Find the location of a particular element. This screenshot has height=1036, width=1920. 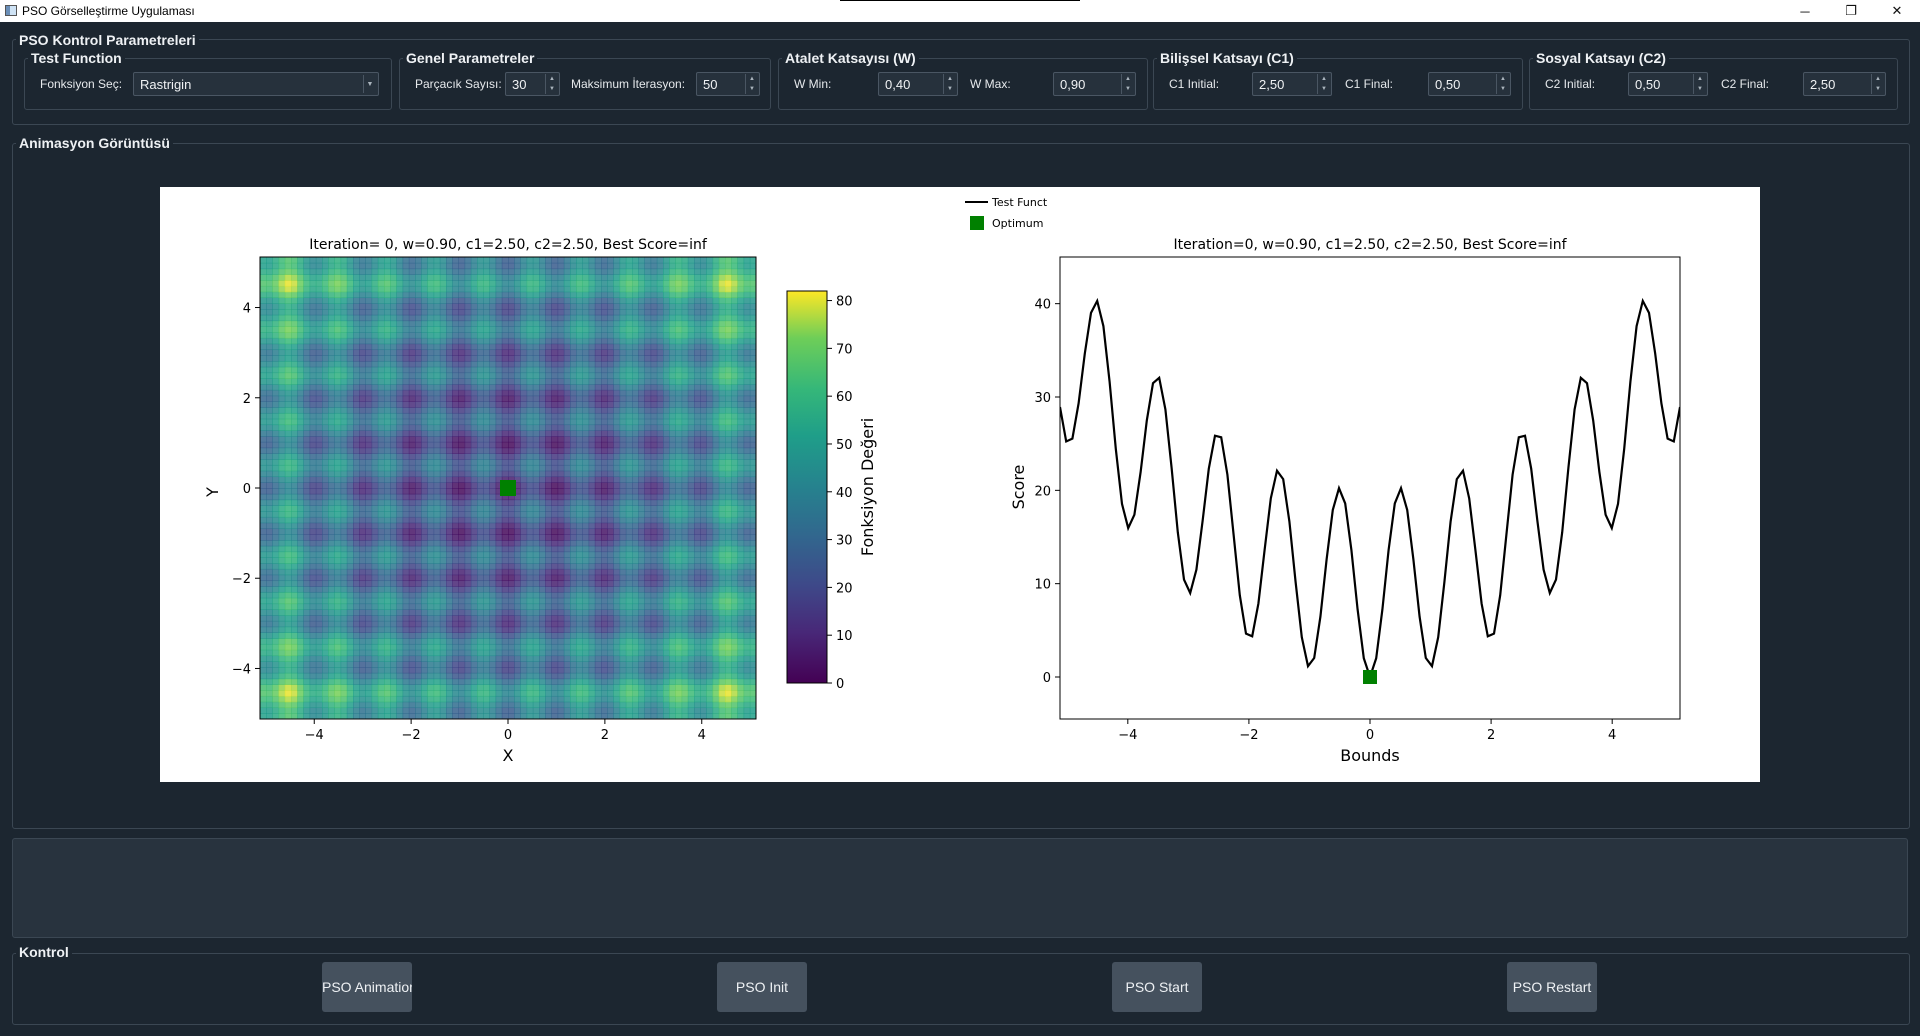

minimize-button: ─ is located at coordinates (1805, 11).